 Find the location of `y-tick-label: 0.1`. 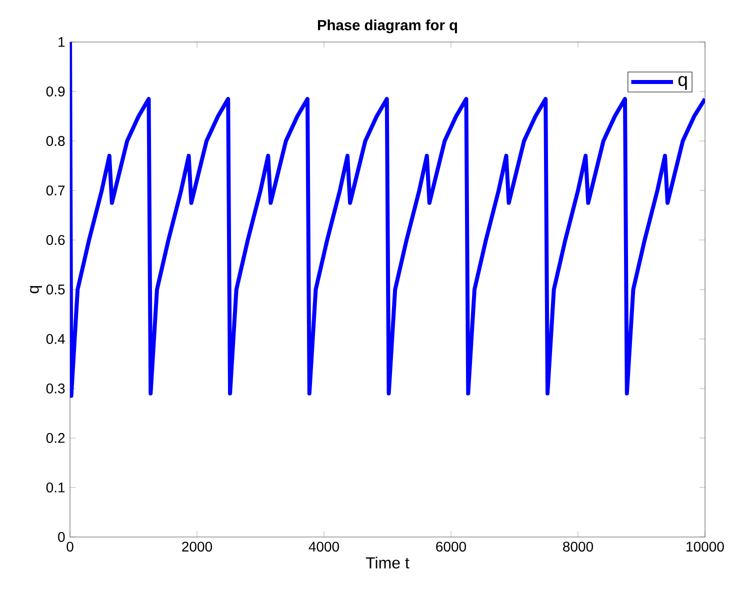

y-tick-label: 0.1 is located at coordinates (55, 487).